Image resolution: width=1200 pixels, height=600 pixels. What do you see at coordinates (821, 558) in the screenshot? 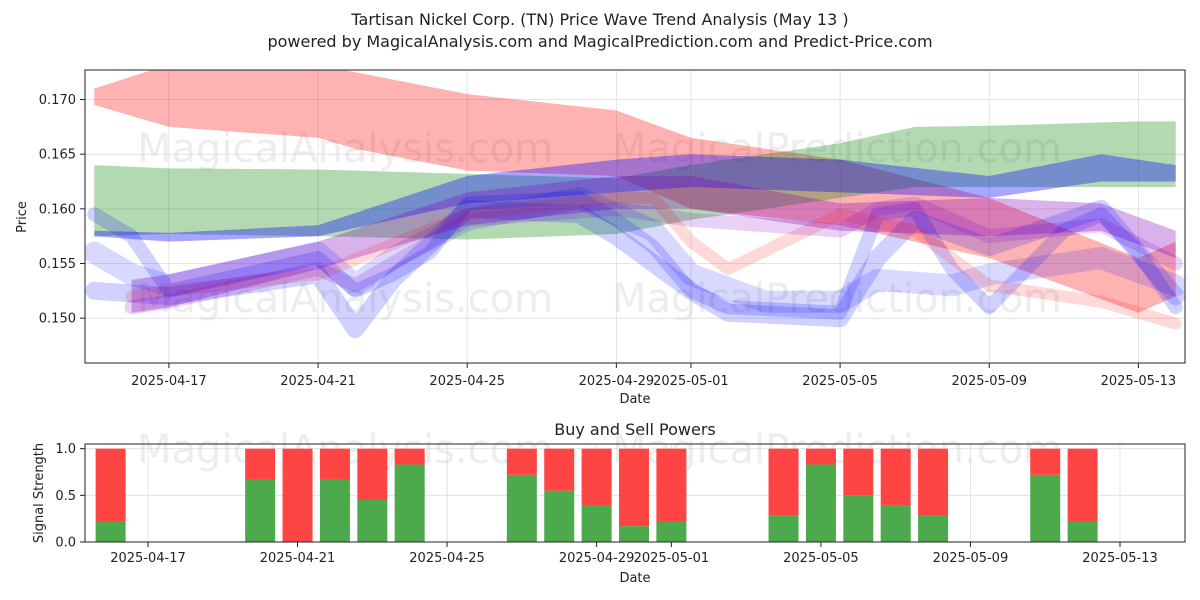
I see `power-x-tick-label: 2025-05-05` at bounding box center [821, 558].